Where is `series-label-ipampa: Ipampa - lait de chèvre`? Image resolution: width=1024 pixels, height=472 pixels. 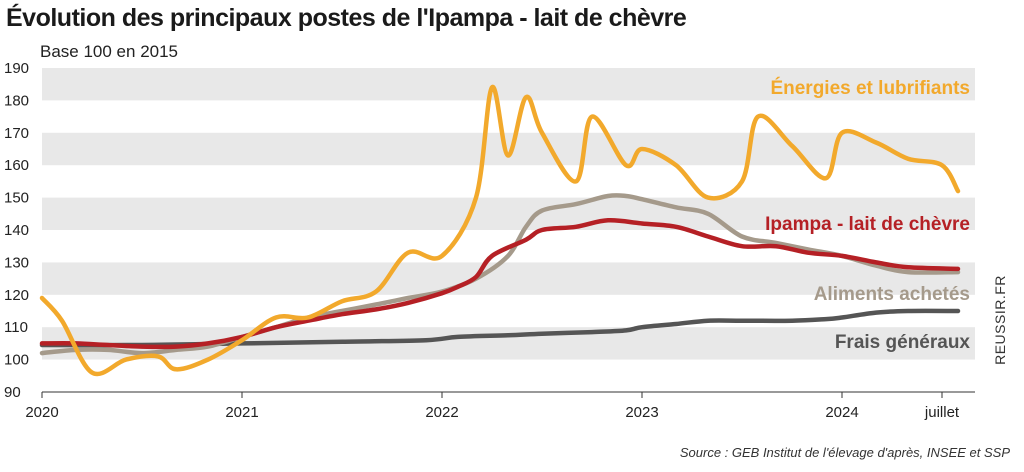
series-label-ipampa: Ipampa - lait de chèvre is located at coordinates (867, 224).